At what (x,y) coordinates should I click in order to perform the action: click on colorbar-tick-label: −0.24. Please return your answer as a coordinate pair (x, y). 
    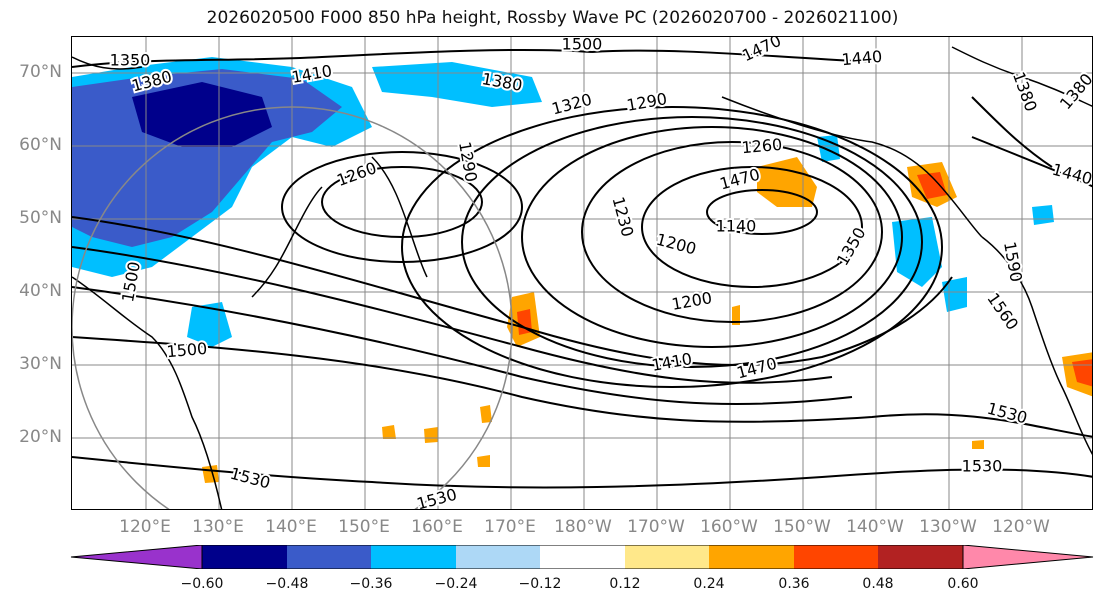
    Looking at the image, I should click on (456, 584).